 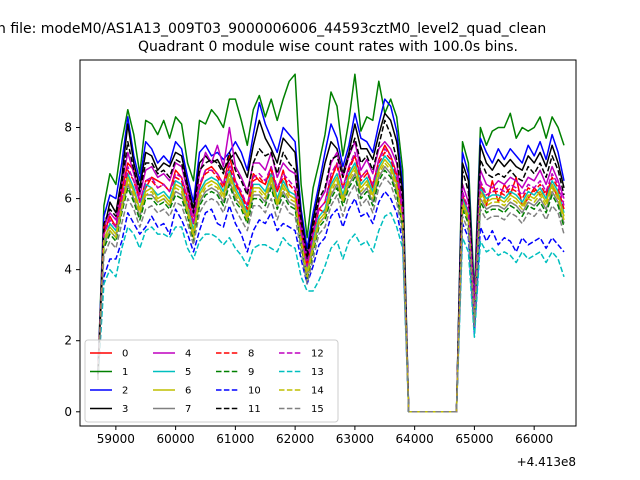 What do you see at coordinates (254, 409) in the screenshot?
I see `legend-label-11: 11` at bounding box center [254, 409].